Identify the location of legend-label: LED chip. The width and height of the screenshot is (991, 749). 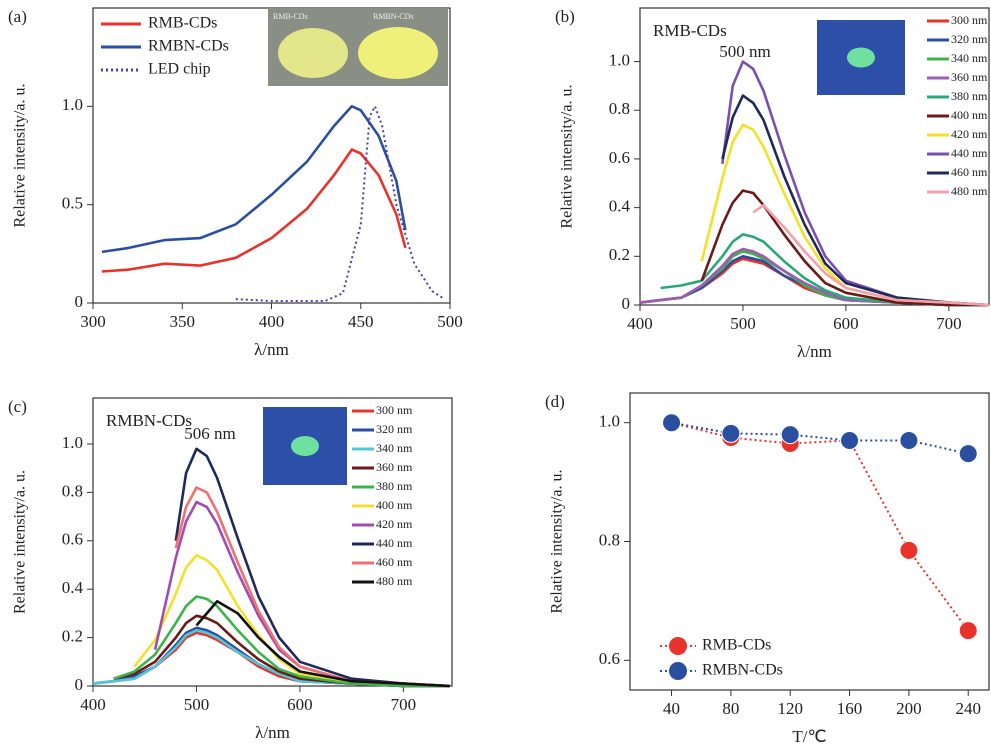
(179, 69).